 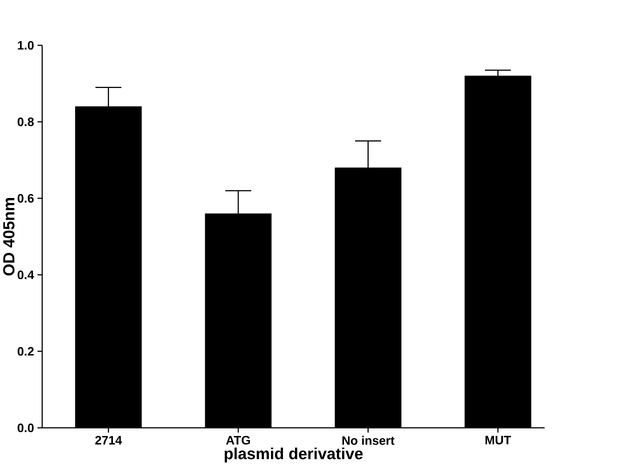 I want to click on y-tick-label: 0.4, so click(x=26, y=275).